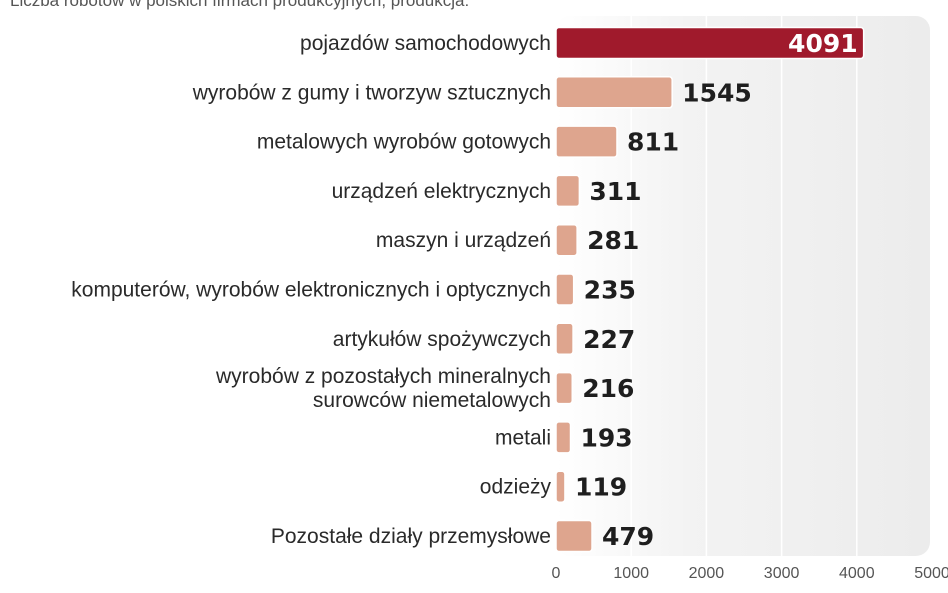  What do you see at coordinates (442, 339) in the screenshot?
I see `category-label: artykułów spożywczych` at bounding box center [442, 339].